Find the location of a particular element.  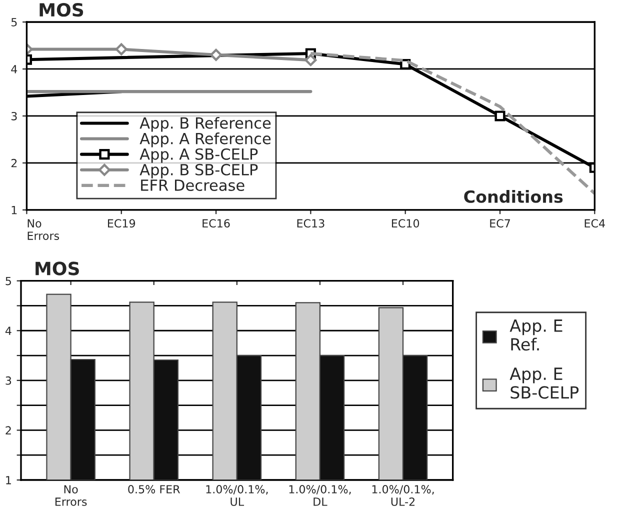

x-tick-label: EC19 is located at coordinates (122, 223).